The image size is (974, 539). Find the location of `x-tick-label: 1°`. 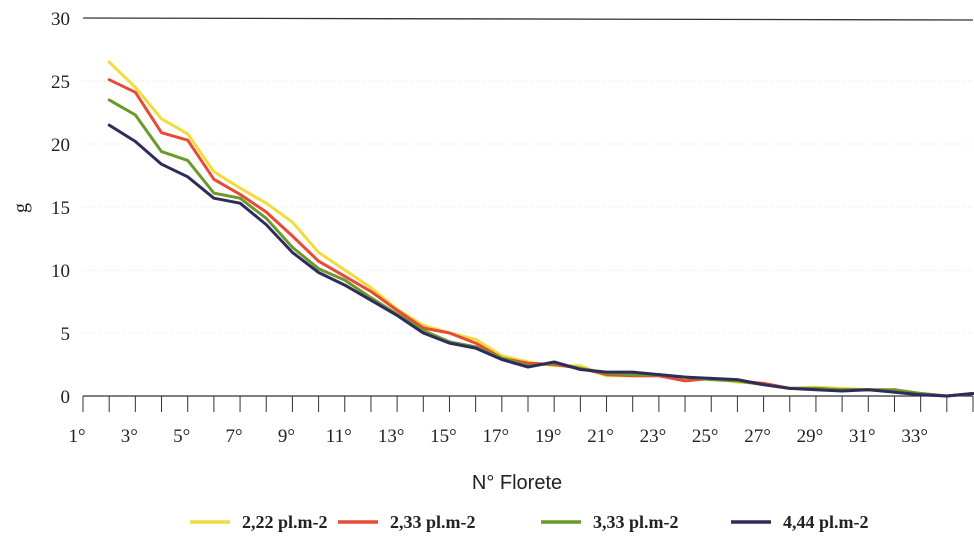

x-tick-label: 1° is located at coordinates (76, 436).